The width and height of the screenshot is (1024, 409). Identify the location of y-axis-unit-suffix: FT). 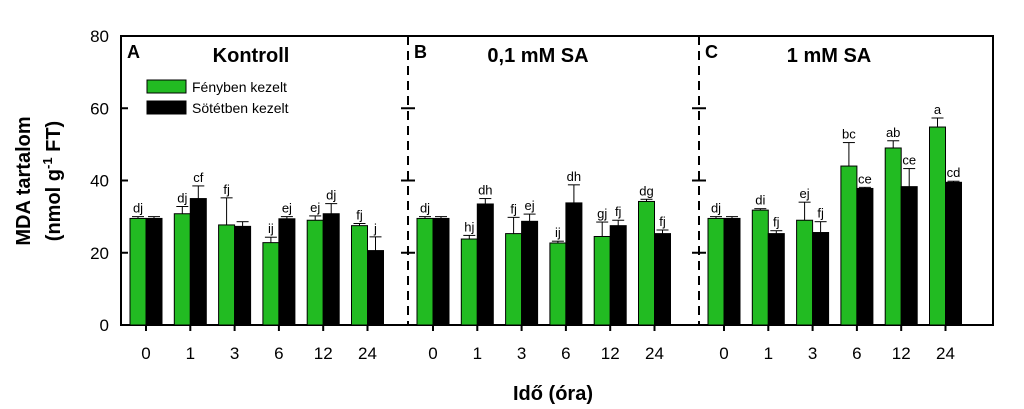
(54, 139).